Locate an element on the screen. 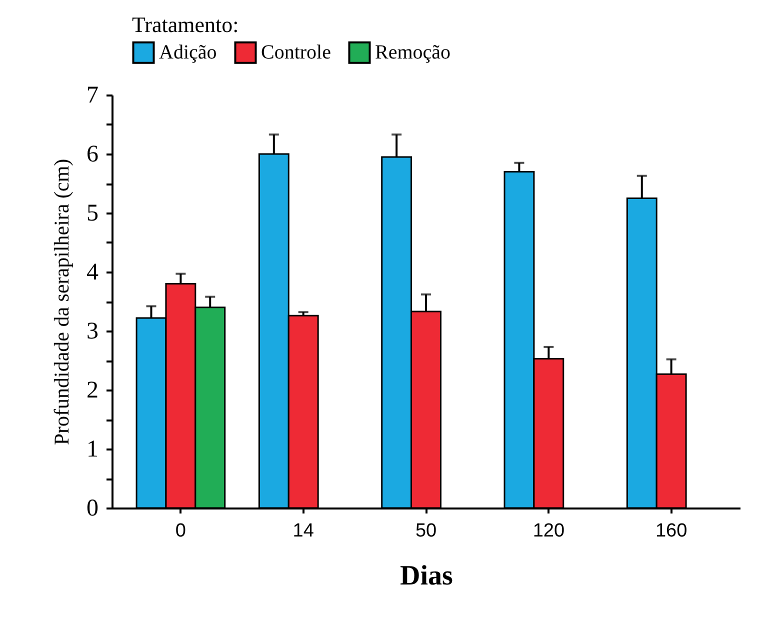 The height and width of the screenshot is (618, 770). x-tick-label: 120 is located at coordinates (548, 531).